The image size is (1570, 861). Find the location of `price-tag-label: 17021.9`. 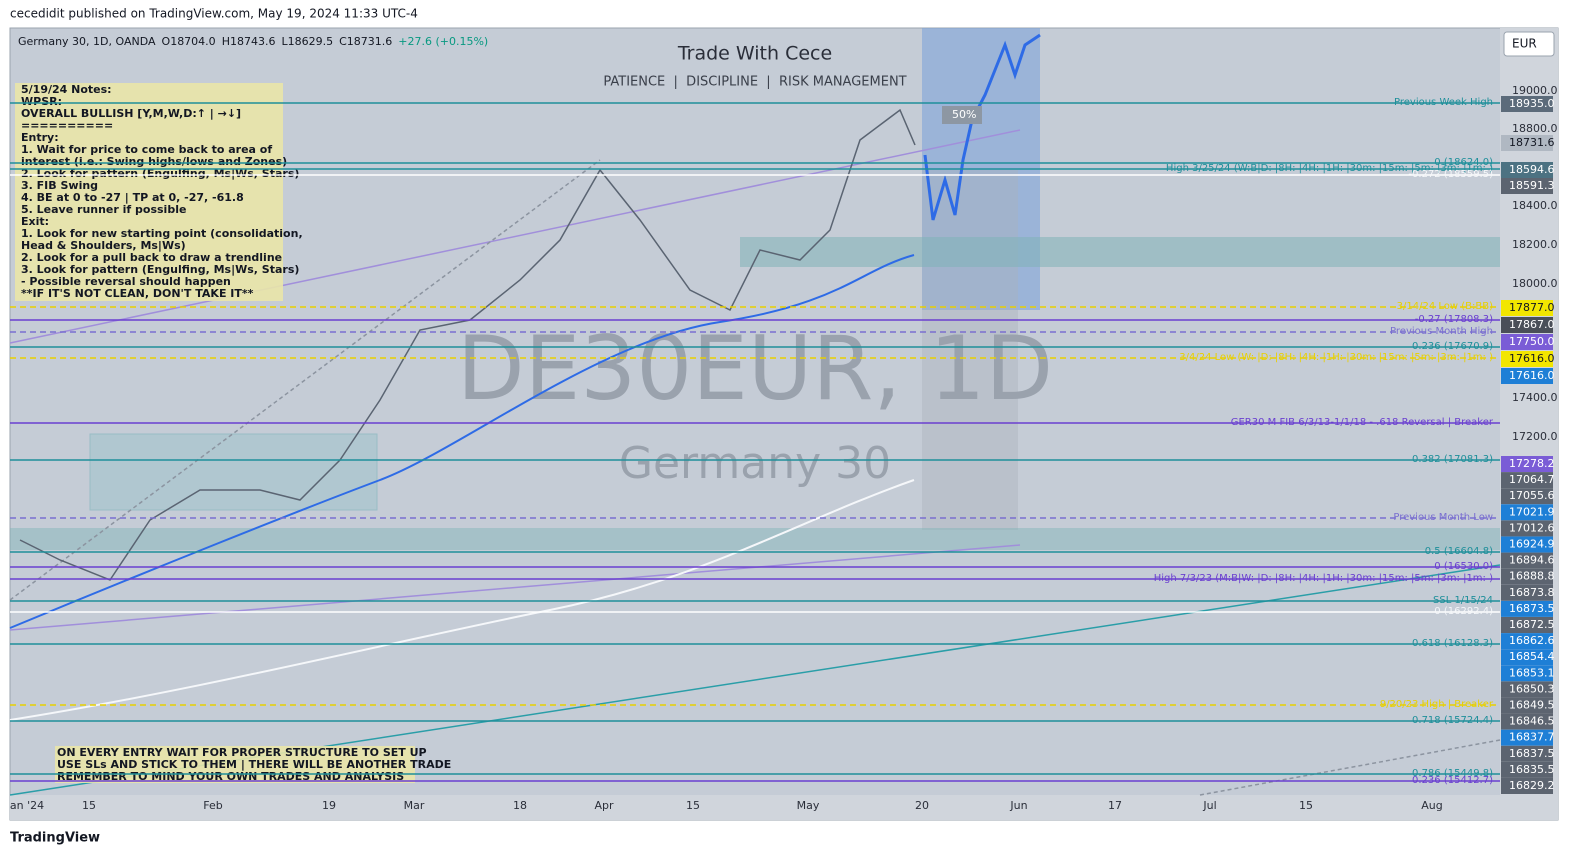

price-tag-label: 17021.9 is located at coordinates (1532, 511).